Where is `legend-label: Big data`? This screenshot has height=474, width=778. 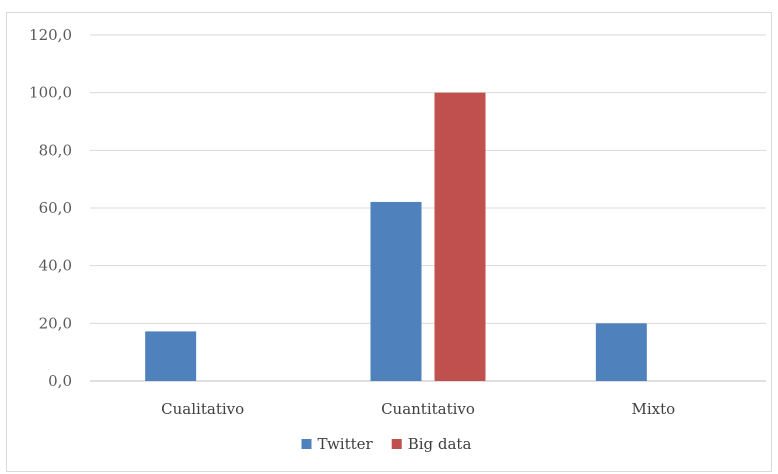 legend-label: Big data is located at coordinates (440, 444).